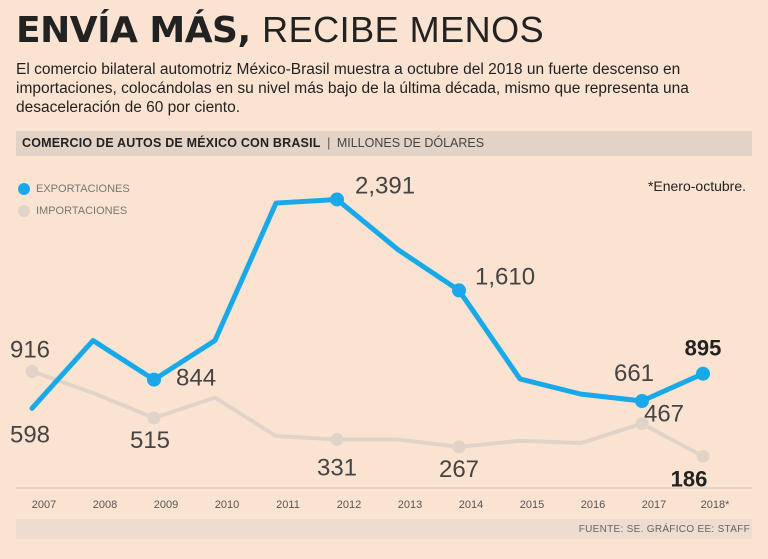 This screenshot has height=559, width=768. Describe the element at coordinates (337, 467) in the screenshot. I see `imports-data-label: 331` at that location.